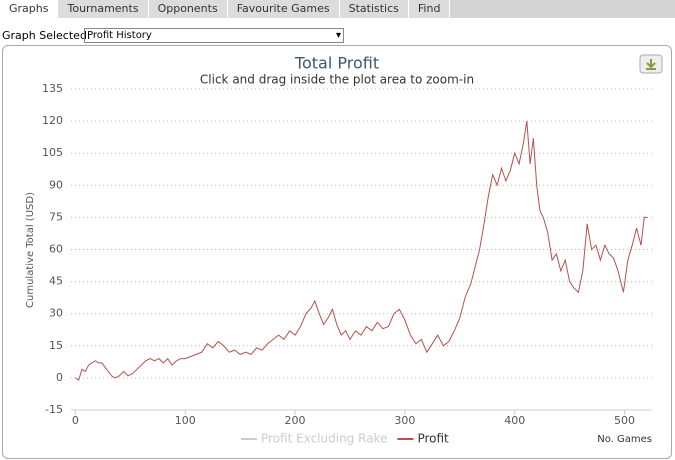  I want to click on x-tick-label: 500, so click(624, 420).